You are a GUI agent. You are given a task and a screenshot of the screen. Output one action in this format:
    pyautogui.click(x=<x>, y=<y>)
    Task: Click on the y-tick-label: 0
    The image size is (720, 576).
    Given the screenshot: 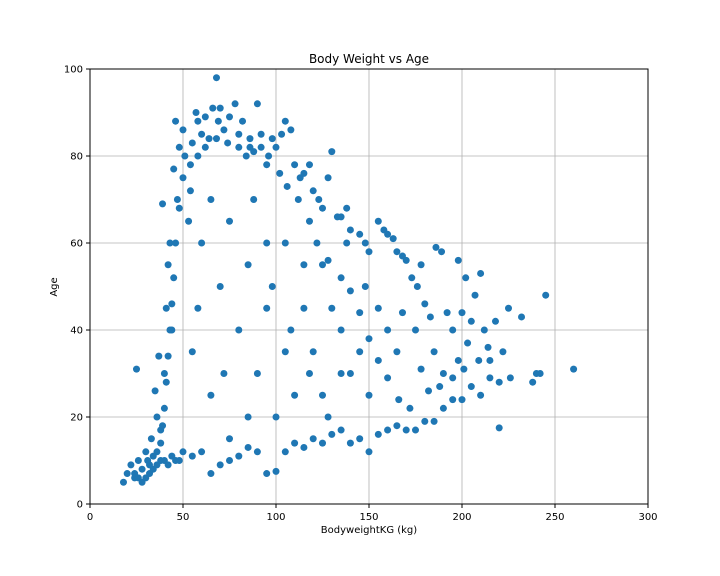 What is the action you would take?
    pyautogui.click(x=80, y=505)
    